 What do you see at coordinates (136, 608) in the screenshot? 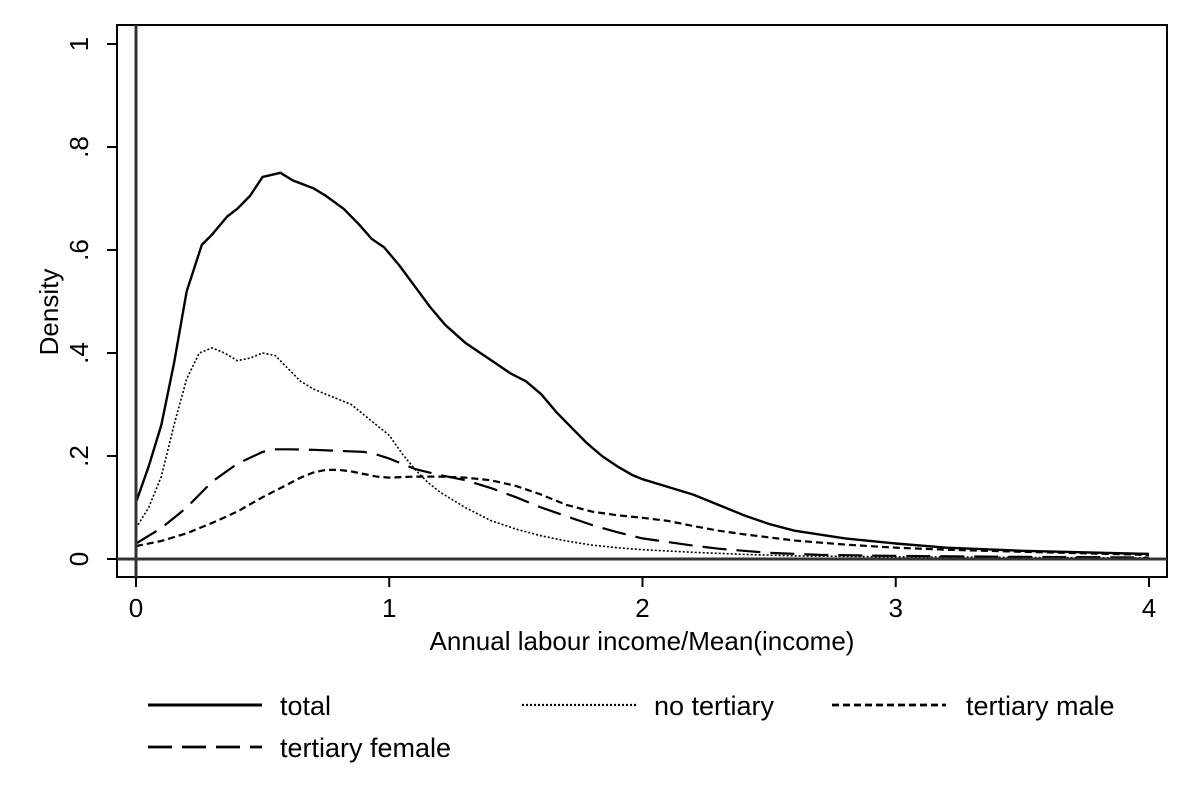
I see `x-tick-label: 0` at bounding box center [136, 608].